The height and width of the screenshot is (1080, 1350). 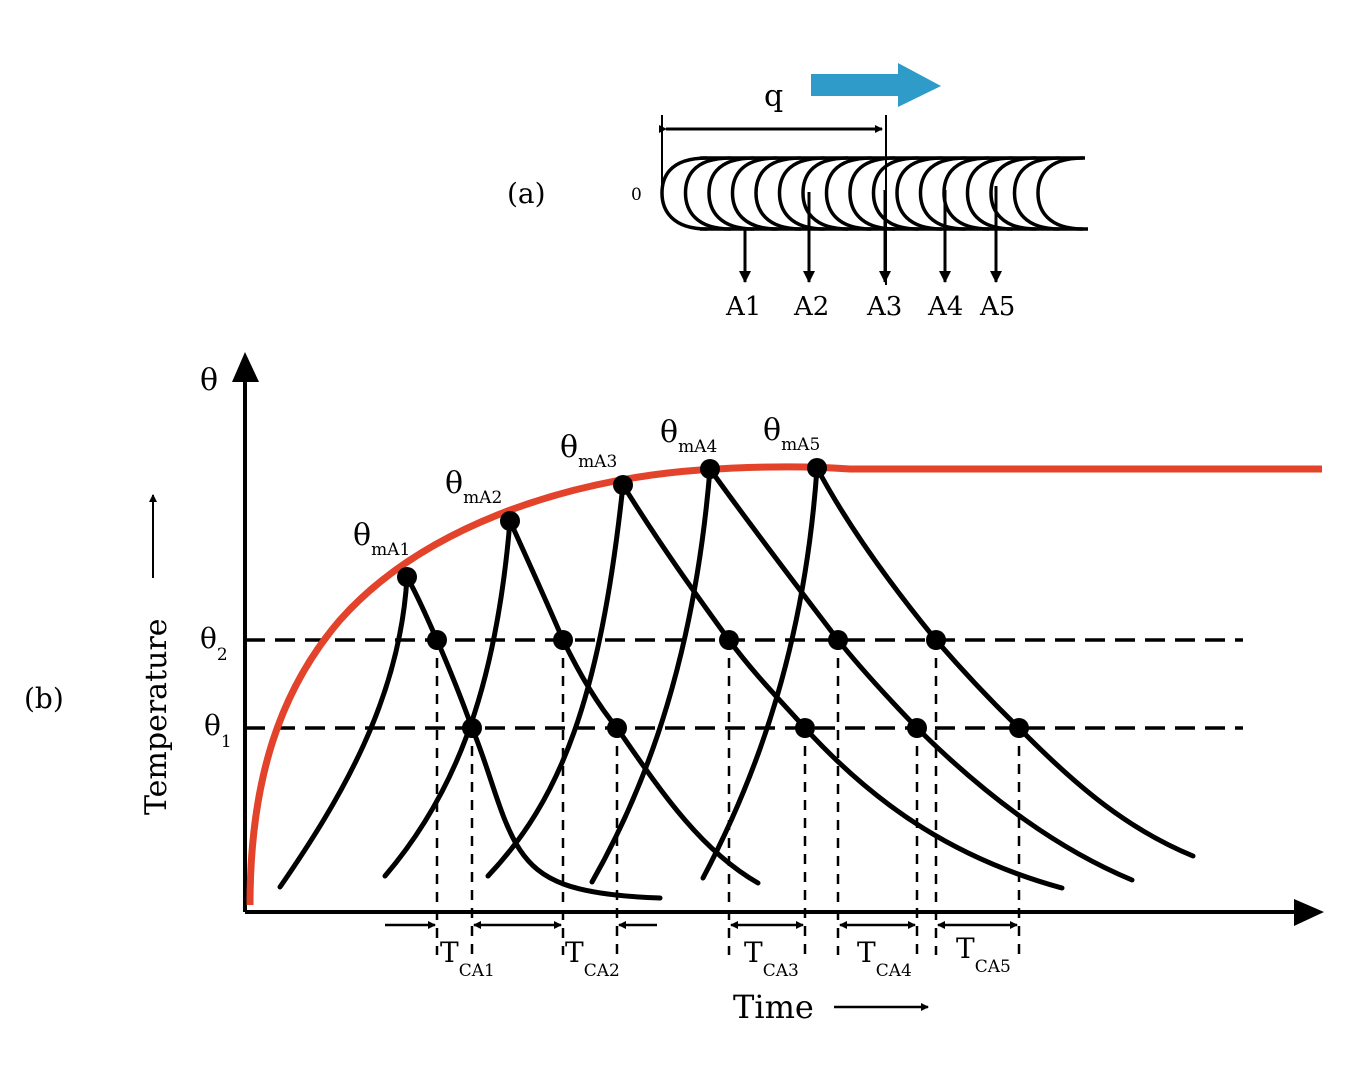 What do you see at coordinates (44, 698) in the screenshot?
I see `panel-b-label: (b)` at bounding box center [44, 698].